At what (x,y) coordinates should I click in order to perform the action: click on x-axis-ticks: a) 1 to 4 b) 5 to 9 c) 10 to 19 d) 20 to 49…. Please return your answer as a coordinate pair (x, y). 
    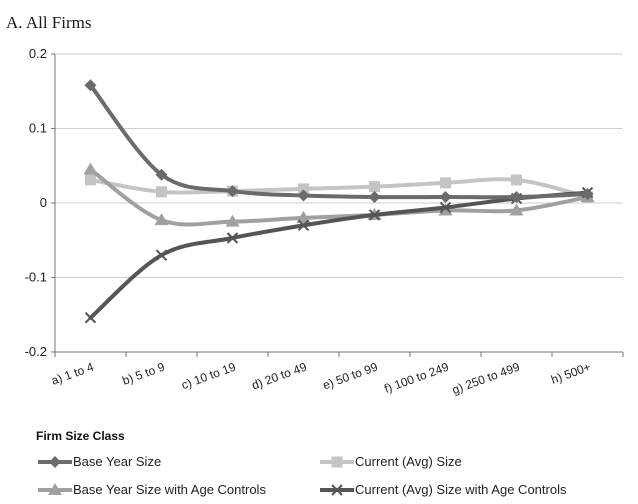
    Looking at the image, I should click on (336, 374).